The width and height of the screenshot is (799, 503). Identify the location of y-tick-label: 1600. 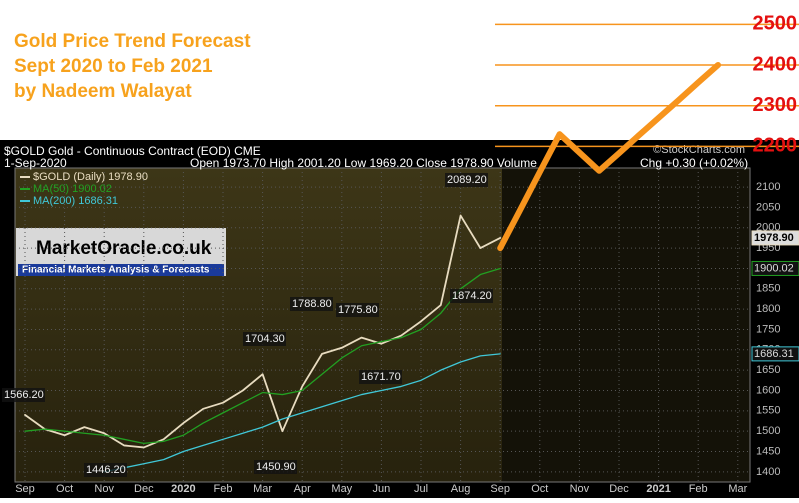
(768, 390).